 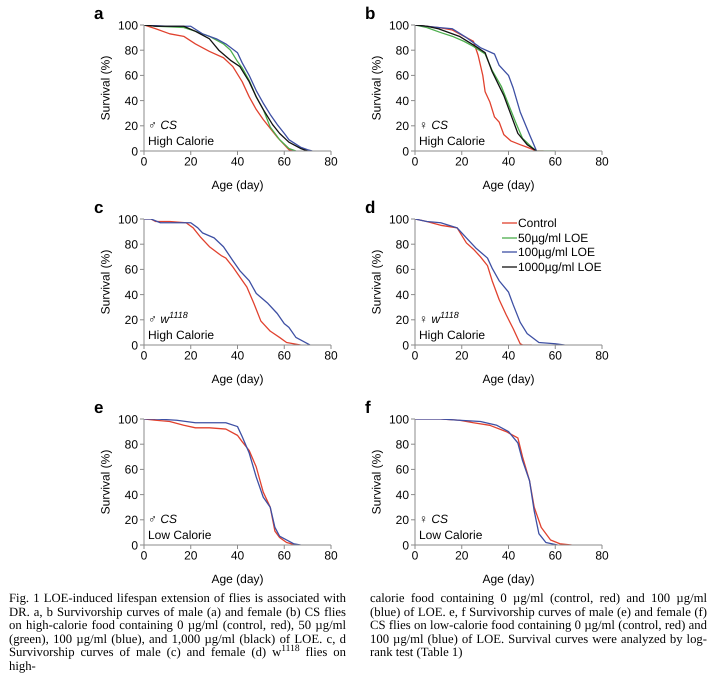 What do you see at coordinates (560, 267) in the screenshot?
I see `legend-label: 1000µg/ml LOE` at bounding box center [560, 267].